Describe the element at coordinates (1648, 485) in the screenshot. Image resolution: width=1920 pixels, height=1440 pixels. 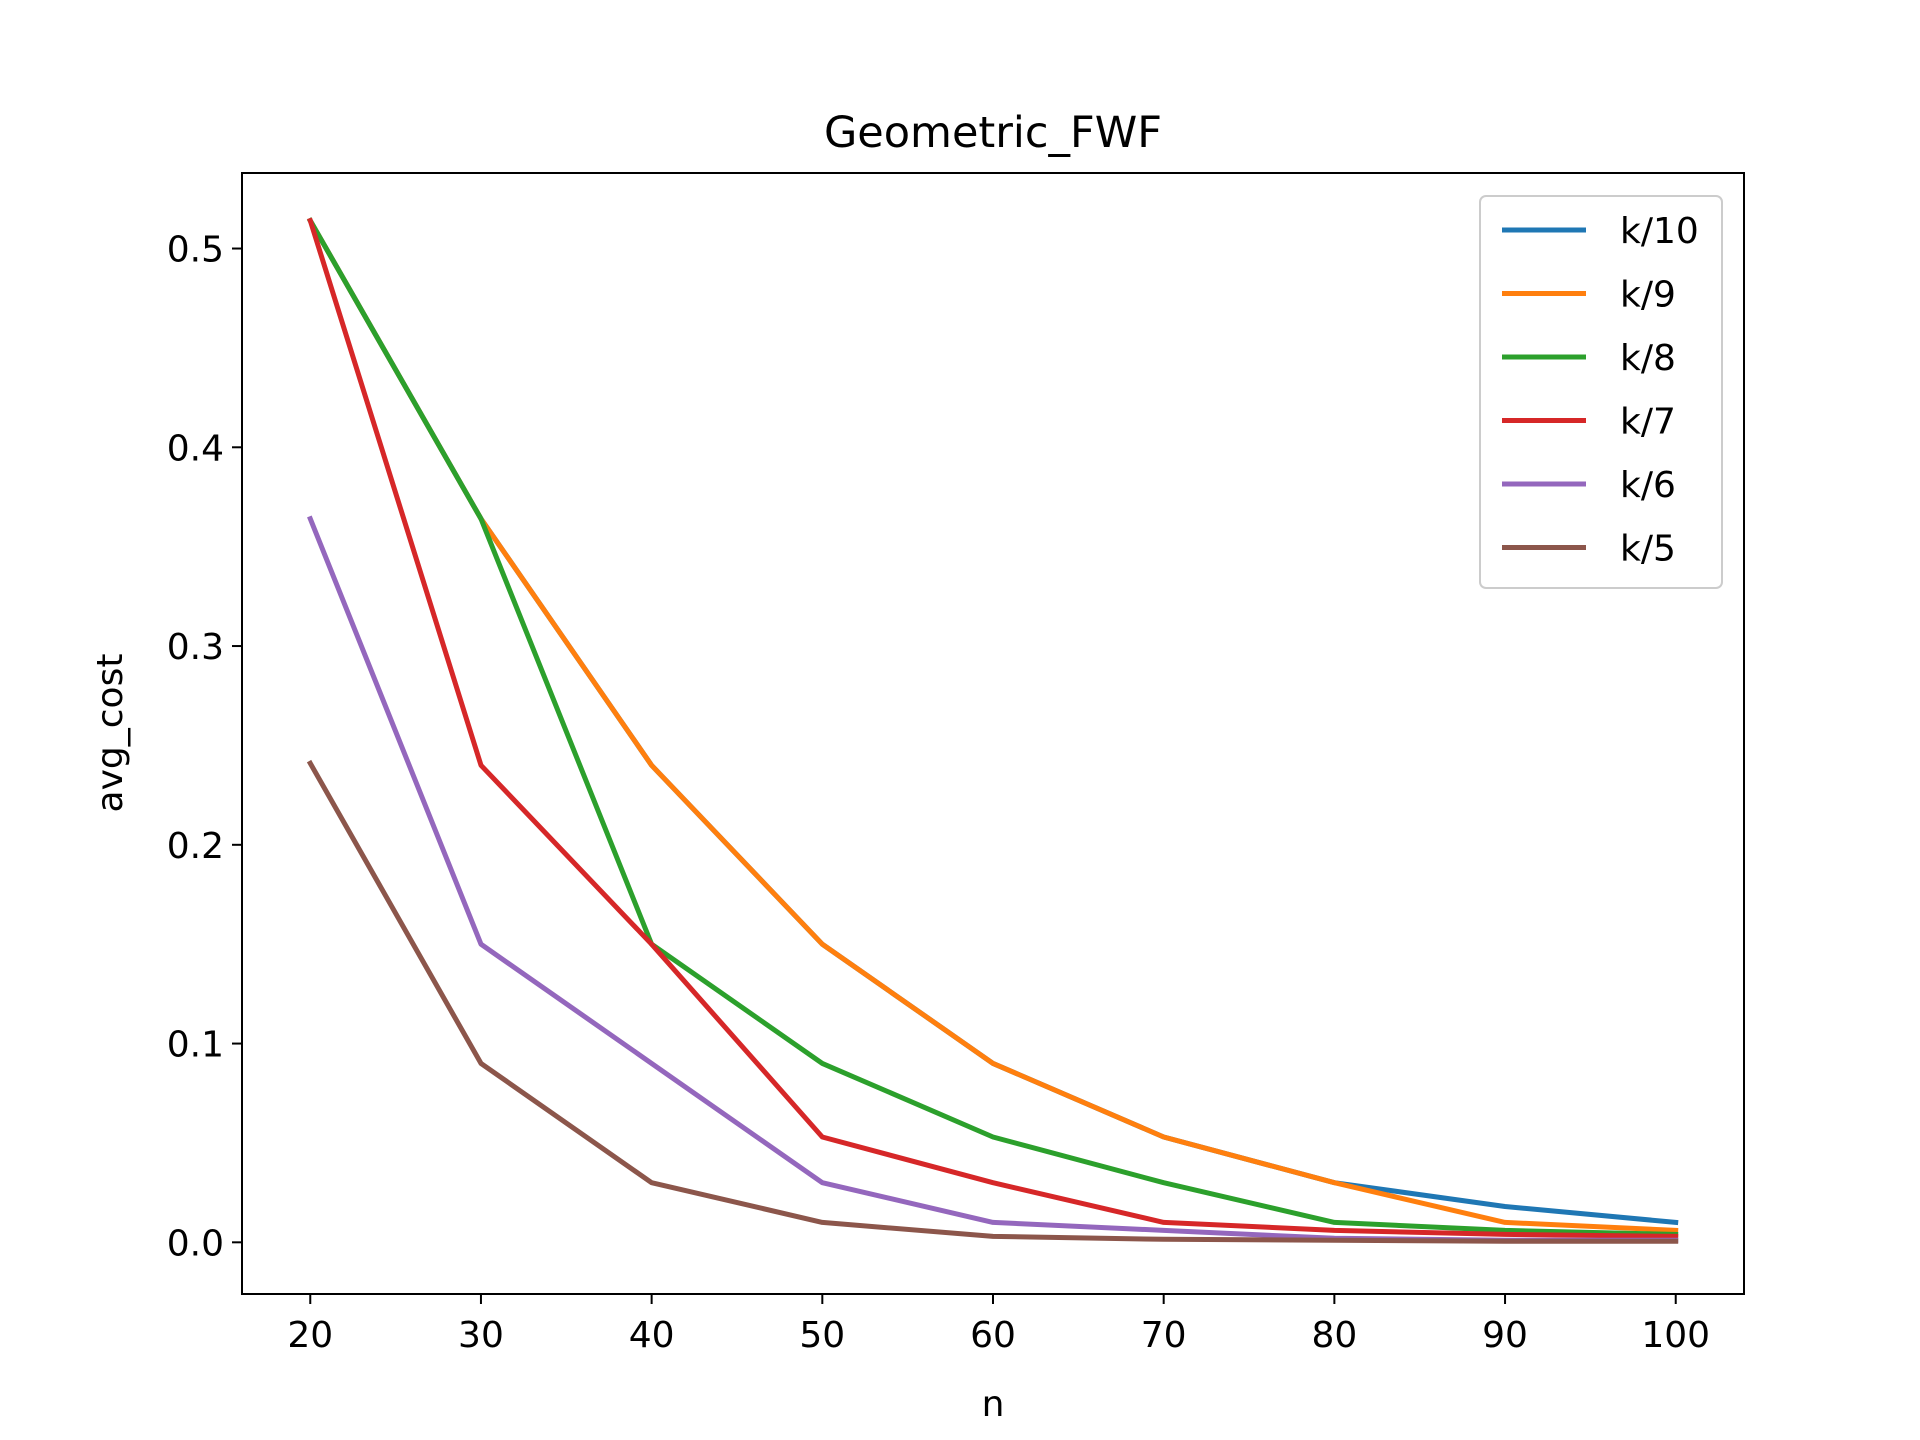
I see `legend-label: k/6` at that location.